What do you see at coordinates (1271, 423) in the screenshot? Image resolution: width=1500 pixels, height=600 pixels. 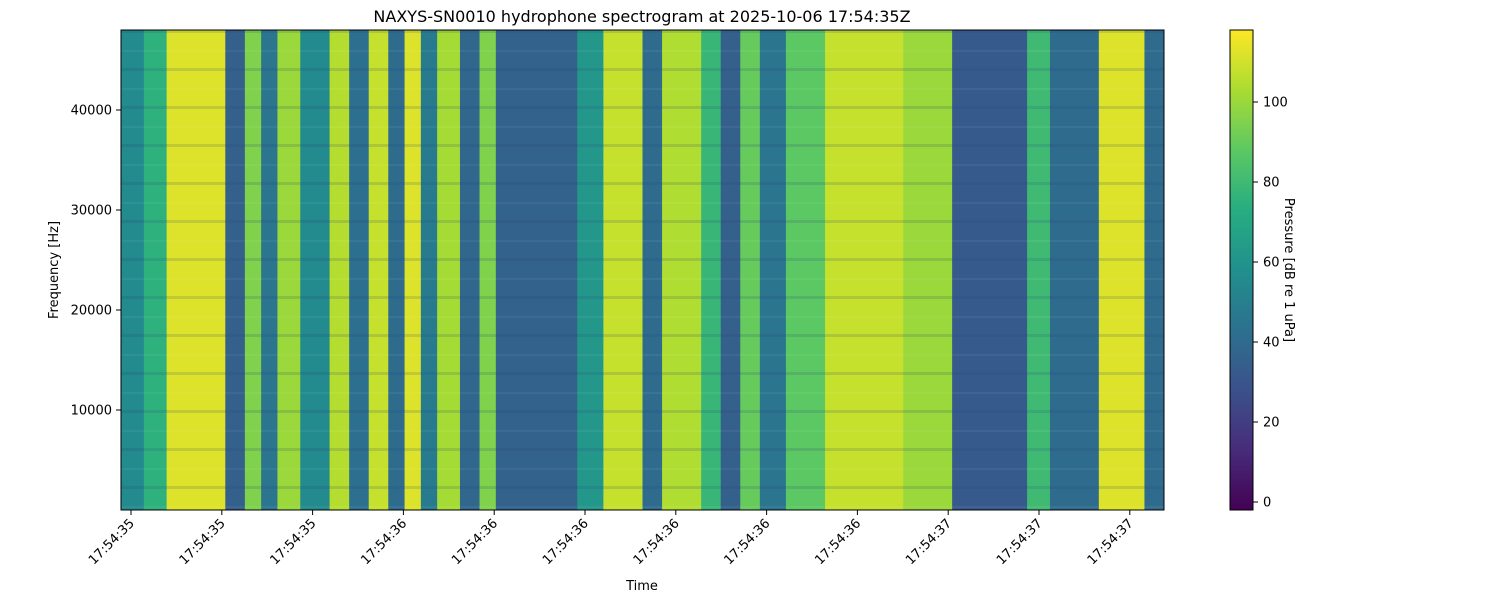 I see `colorbar-tick-label: 20` at bounding box center [1271, 423].